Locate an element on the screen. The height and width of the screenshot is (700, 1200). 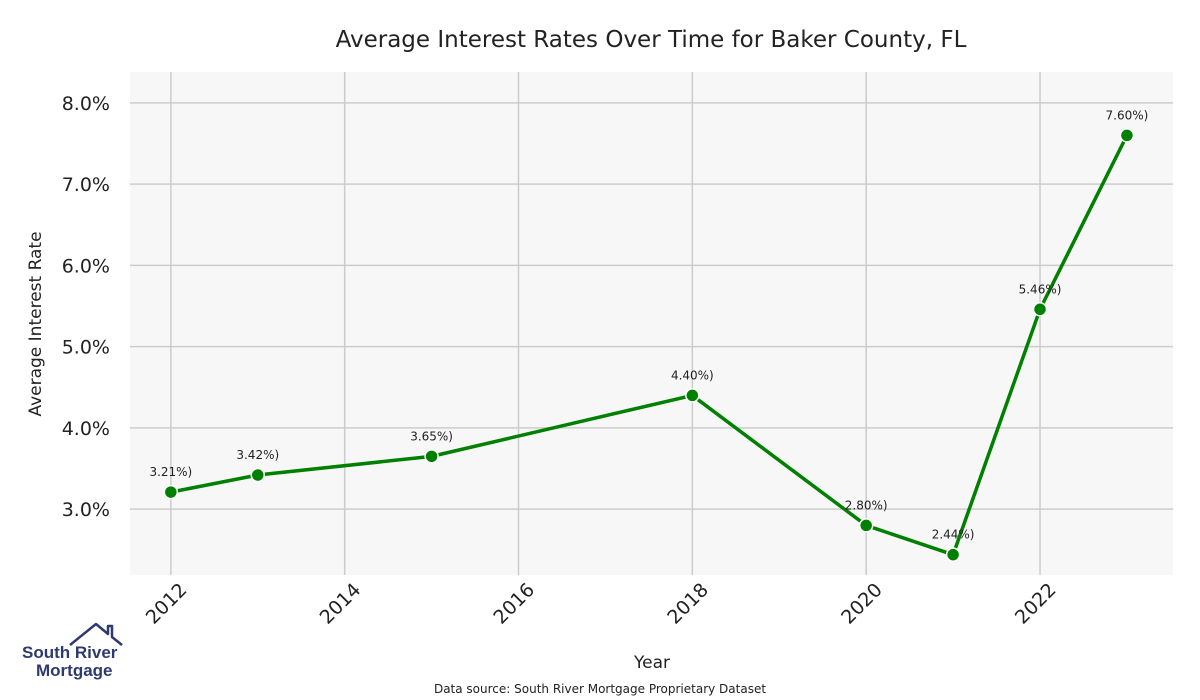
brand-logo: South River Mortgage is located at coordinates (72, 651).